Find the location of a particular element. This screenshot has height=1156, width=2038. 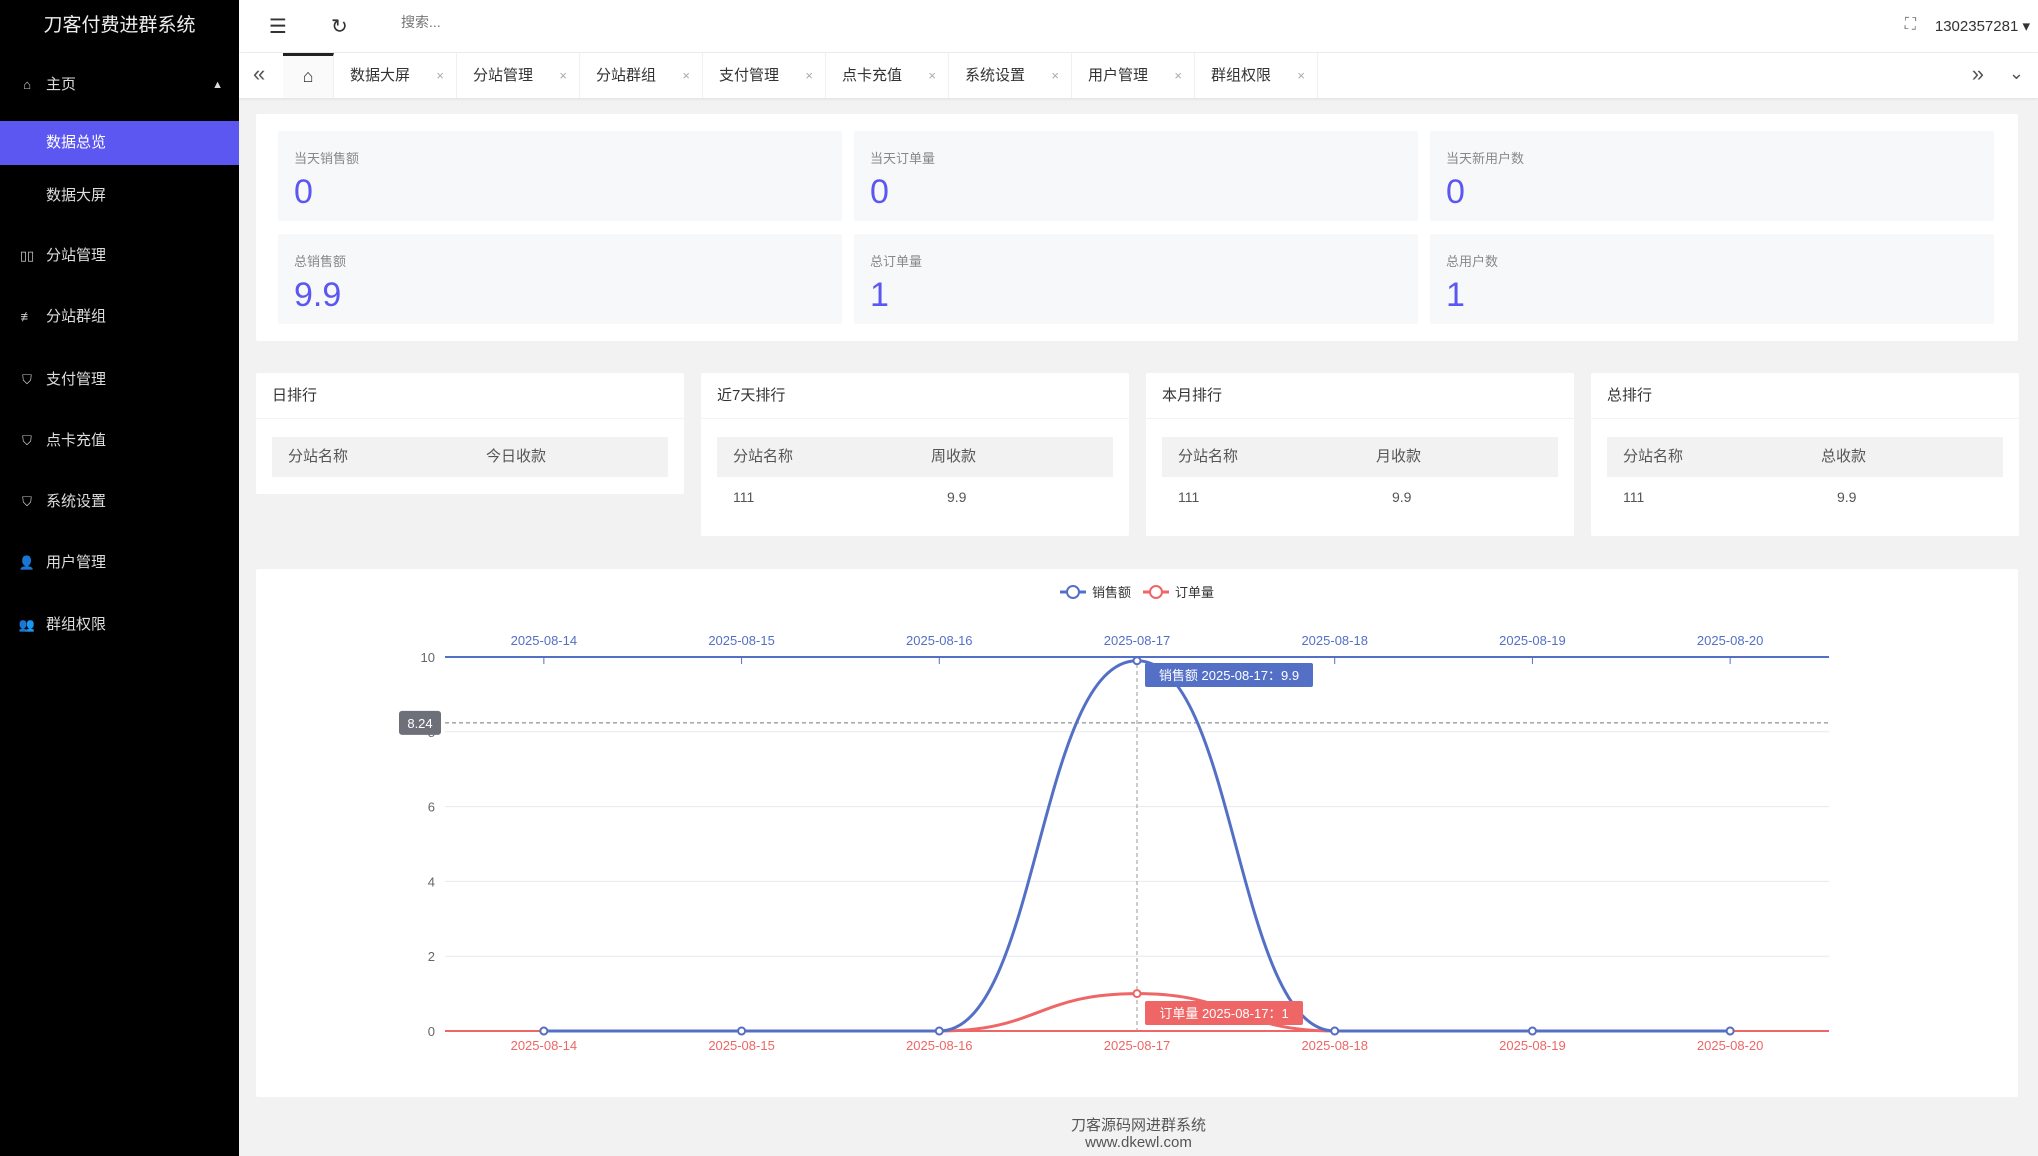

tab-label: 系统设置 is located at coordinates (995, 75).